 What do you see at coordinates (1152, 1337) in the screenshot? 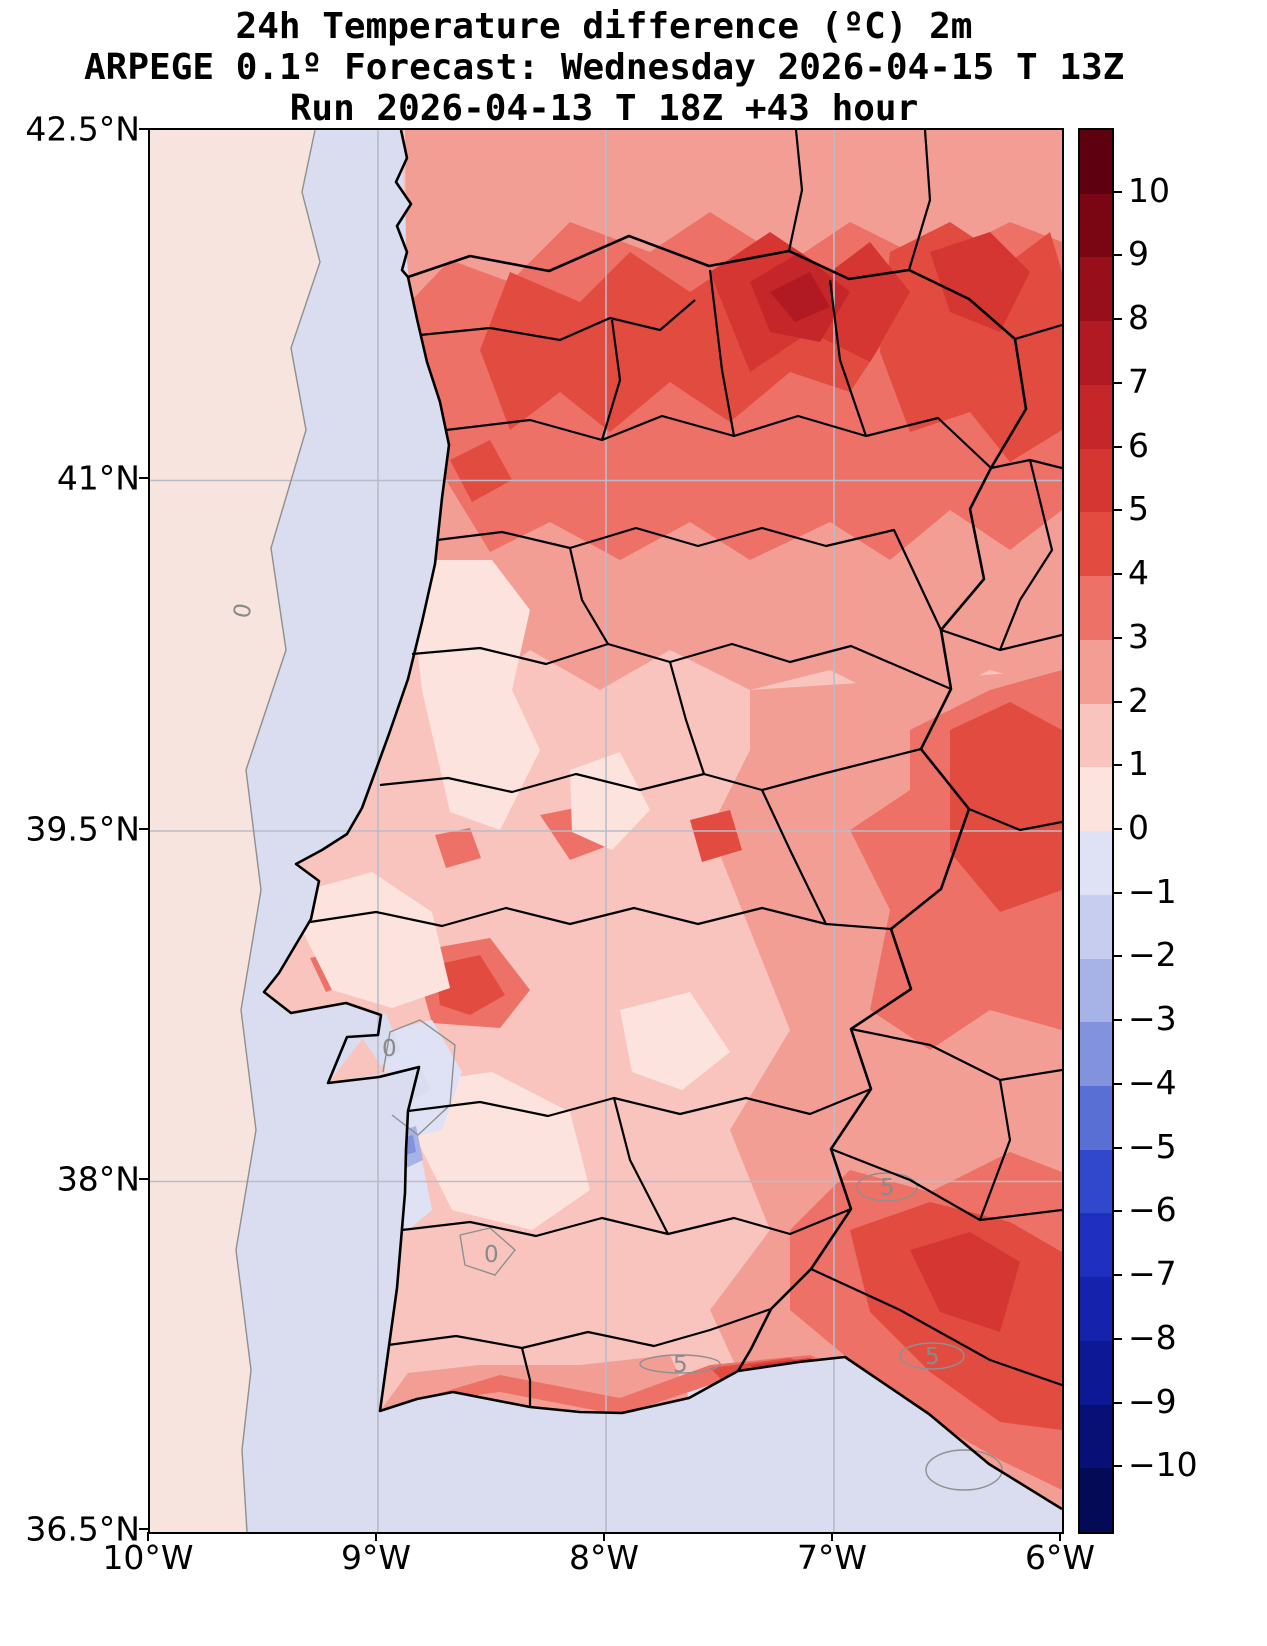
I see `colorbar-tick-label: −8` at bounding box center [1152, 1337].